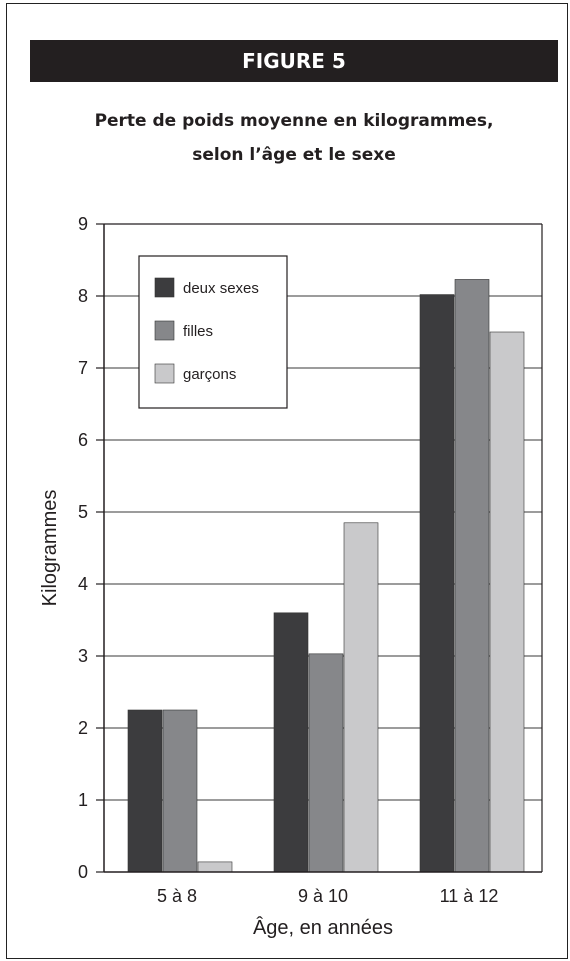 Image resolution: width=570 pixels, height=961 pixels. What do you see at coordinates (83, 872) in the screenshot?
I see `y-tick-label: 0` at bounding box center [83, 872].